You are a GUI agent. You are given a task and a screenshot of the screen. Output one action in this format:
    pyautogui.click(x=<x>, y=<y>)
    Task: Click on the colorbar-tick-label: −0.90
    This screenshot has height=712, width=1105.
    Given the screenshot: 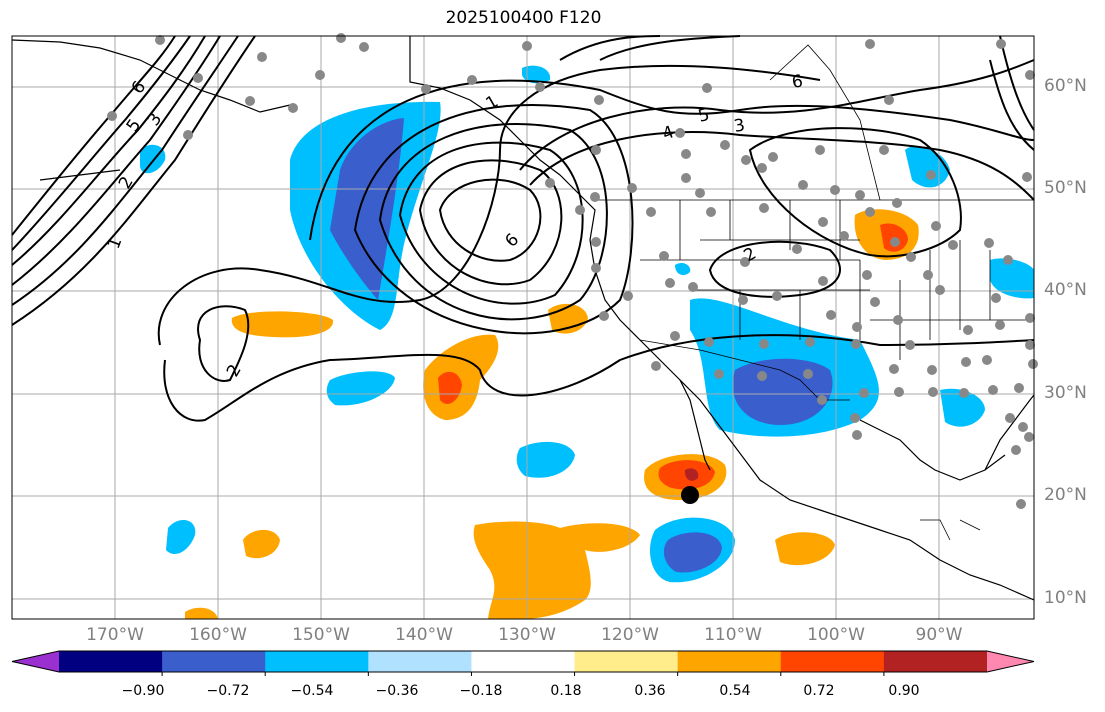 What is the action you would take?
    pyautogui.click(x=143, y=691)
    